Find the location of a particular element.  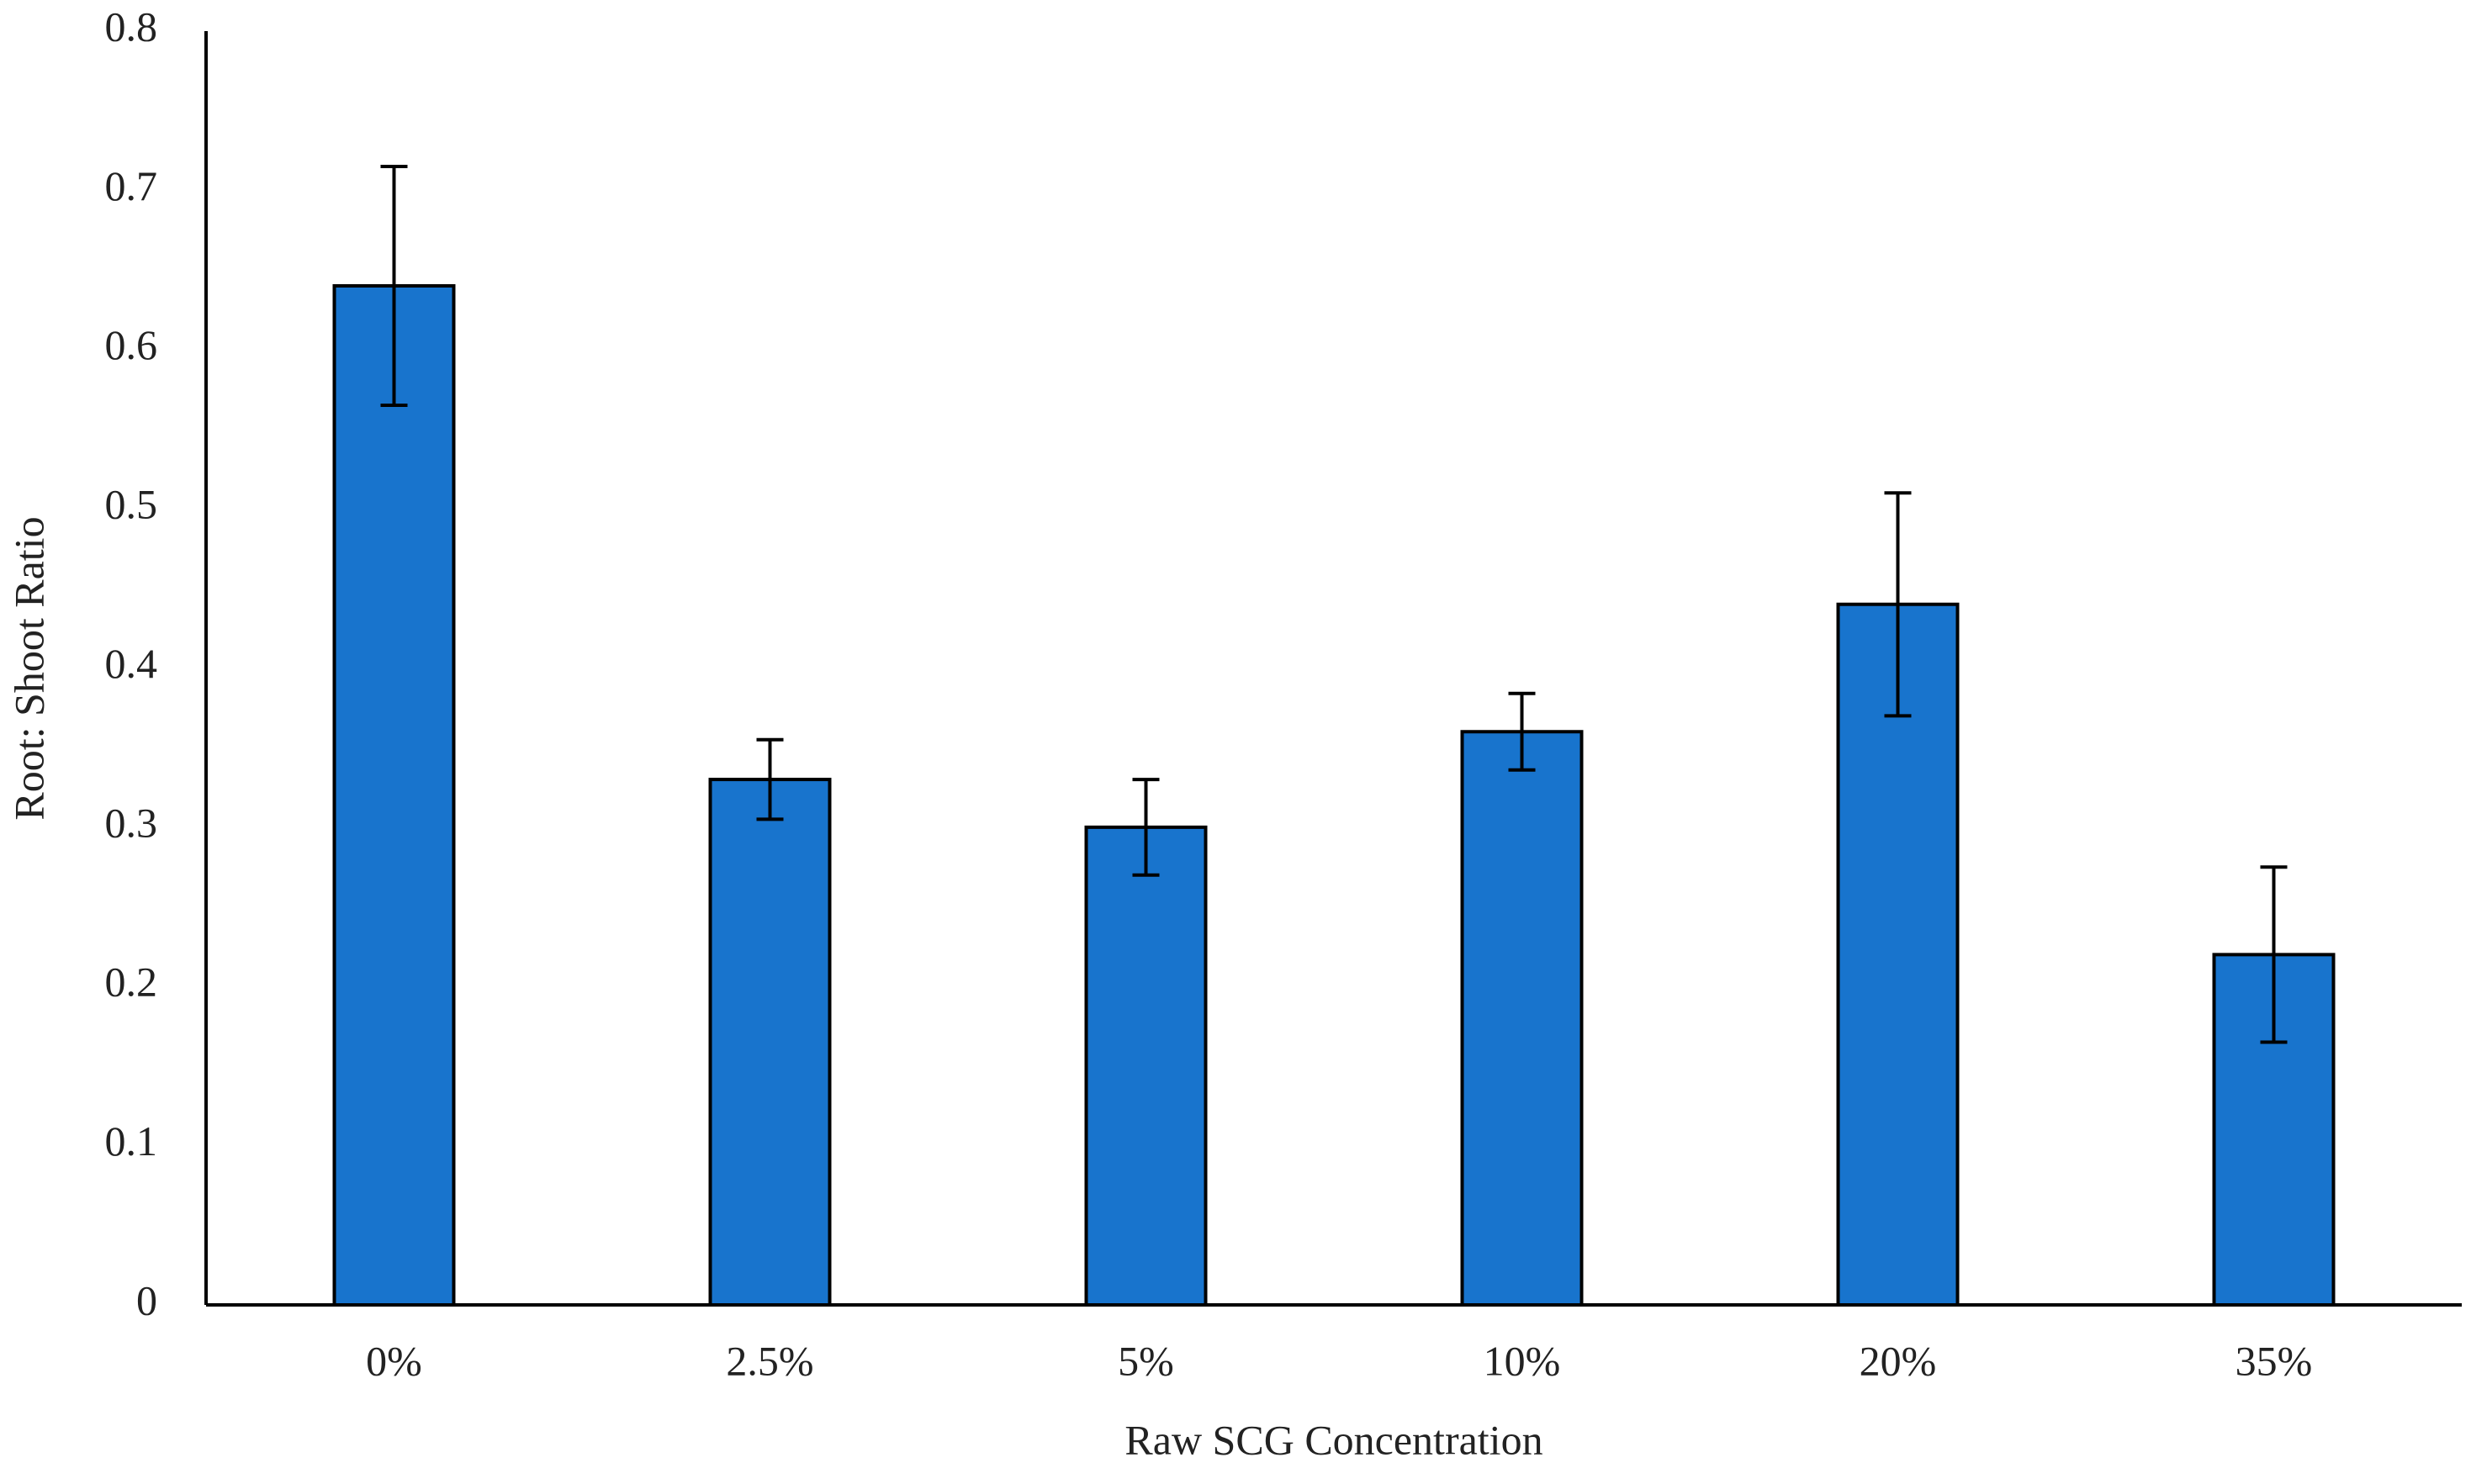

y-tick-label: 0.1 is located at coordinates (132, 1140).